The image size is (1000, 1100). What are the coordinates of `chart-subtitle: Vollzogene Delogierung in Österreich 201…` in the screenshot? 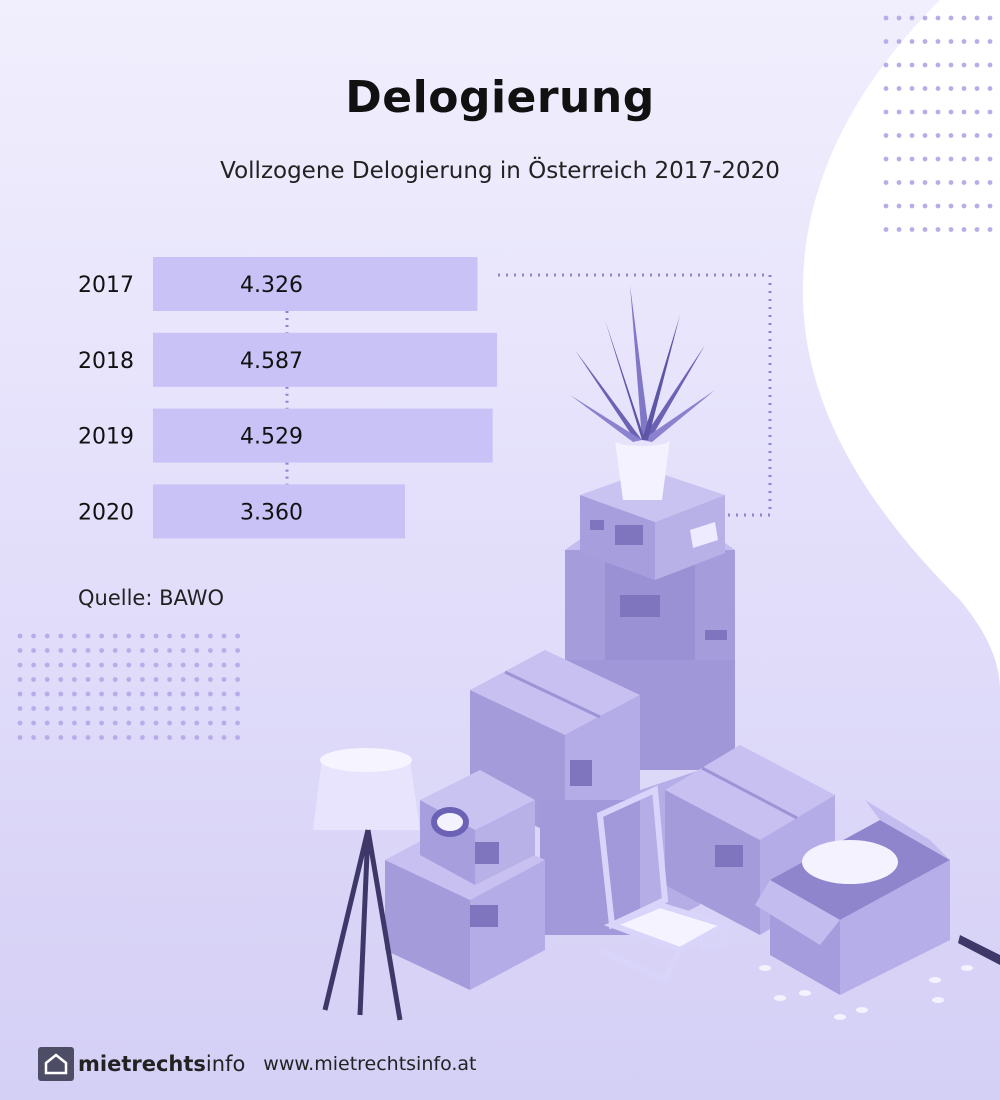 It's located at (500, 171).